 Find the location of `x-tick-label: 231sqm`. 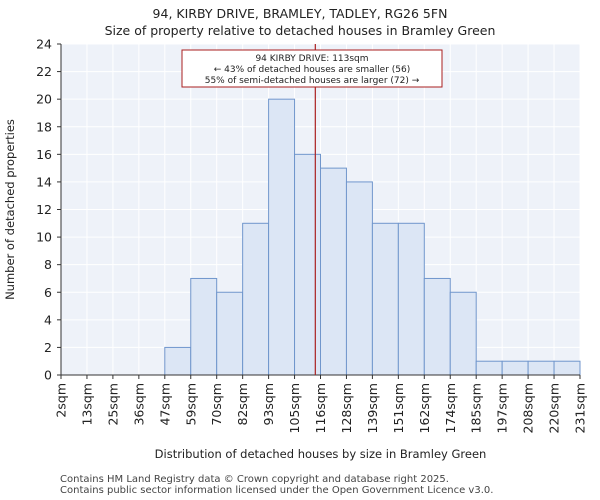

x-tick-label: 231sqm is located at coordinates (580, 408).